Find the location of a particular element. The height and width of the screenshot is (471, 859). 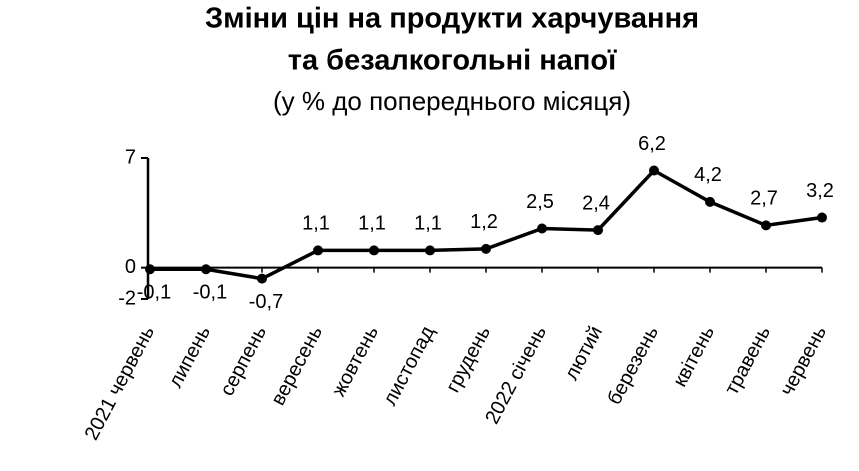

x-tick-label: березень is located at coordinates (633, 365).